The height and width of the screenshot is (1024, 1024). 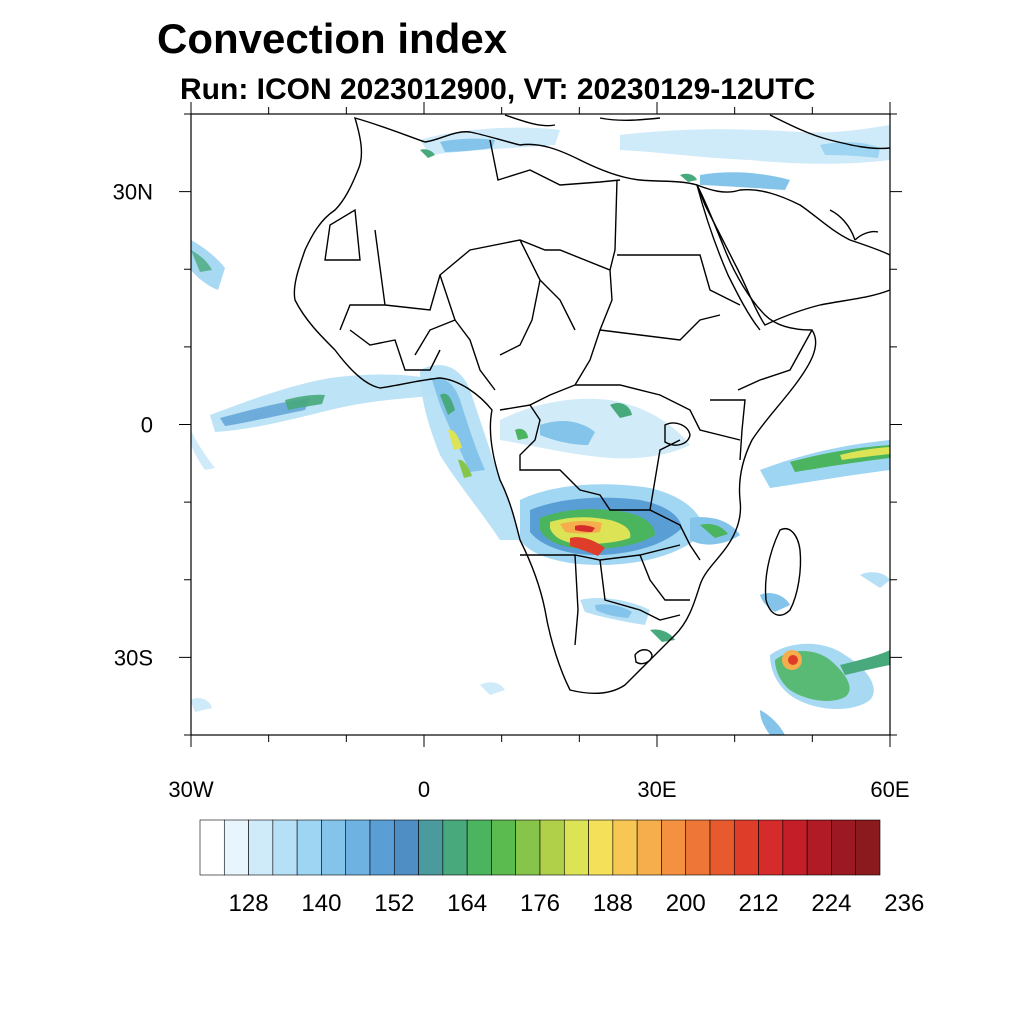 What do you see at coordinates (577, 903) in the screenshot?
I see `colorbar-labels: 128 140 152 164 176 188 200 212 224 236` at bounding box center [577, 903].